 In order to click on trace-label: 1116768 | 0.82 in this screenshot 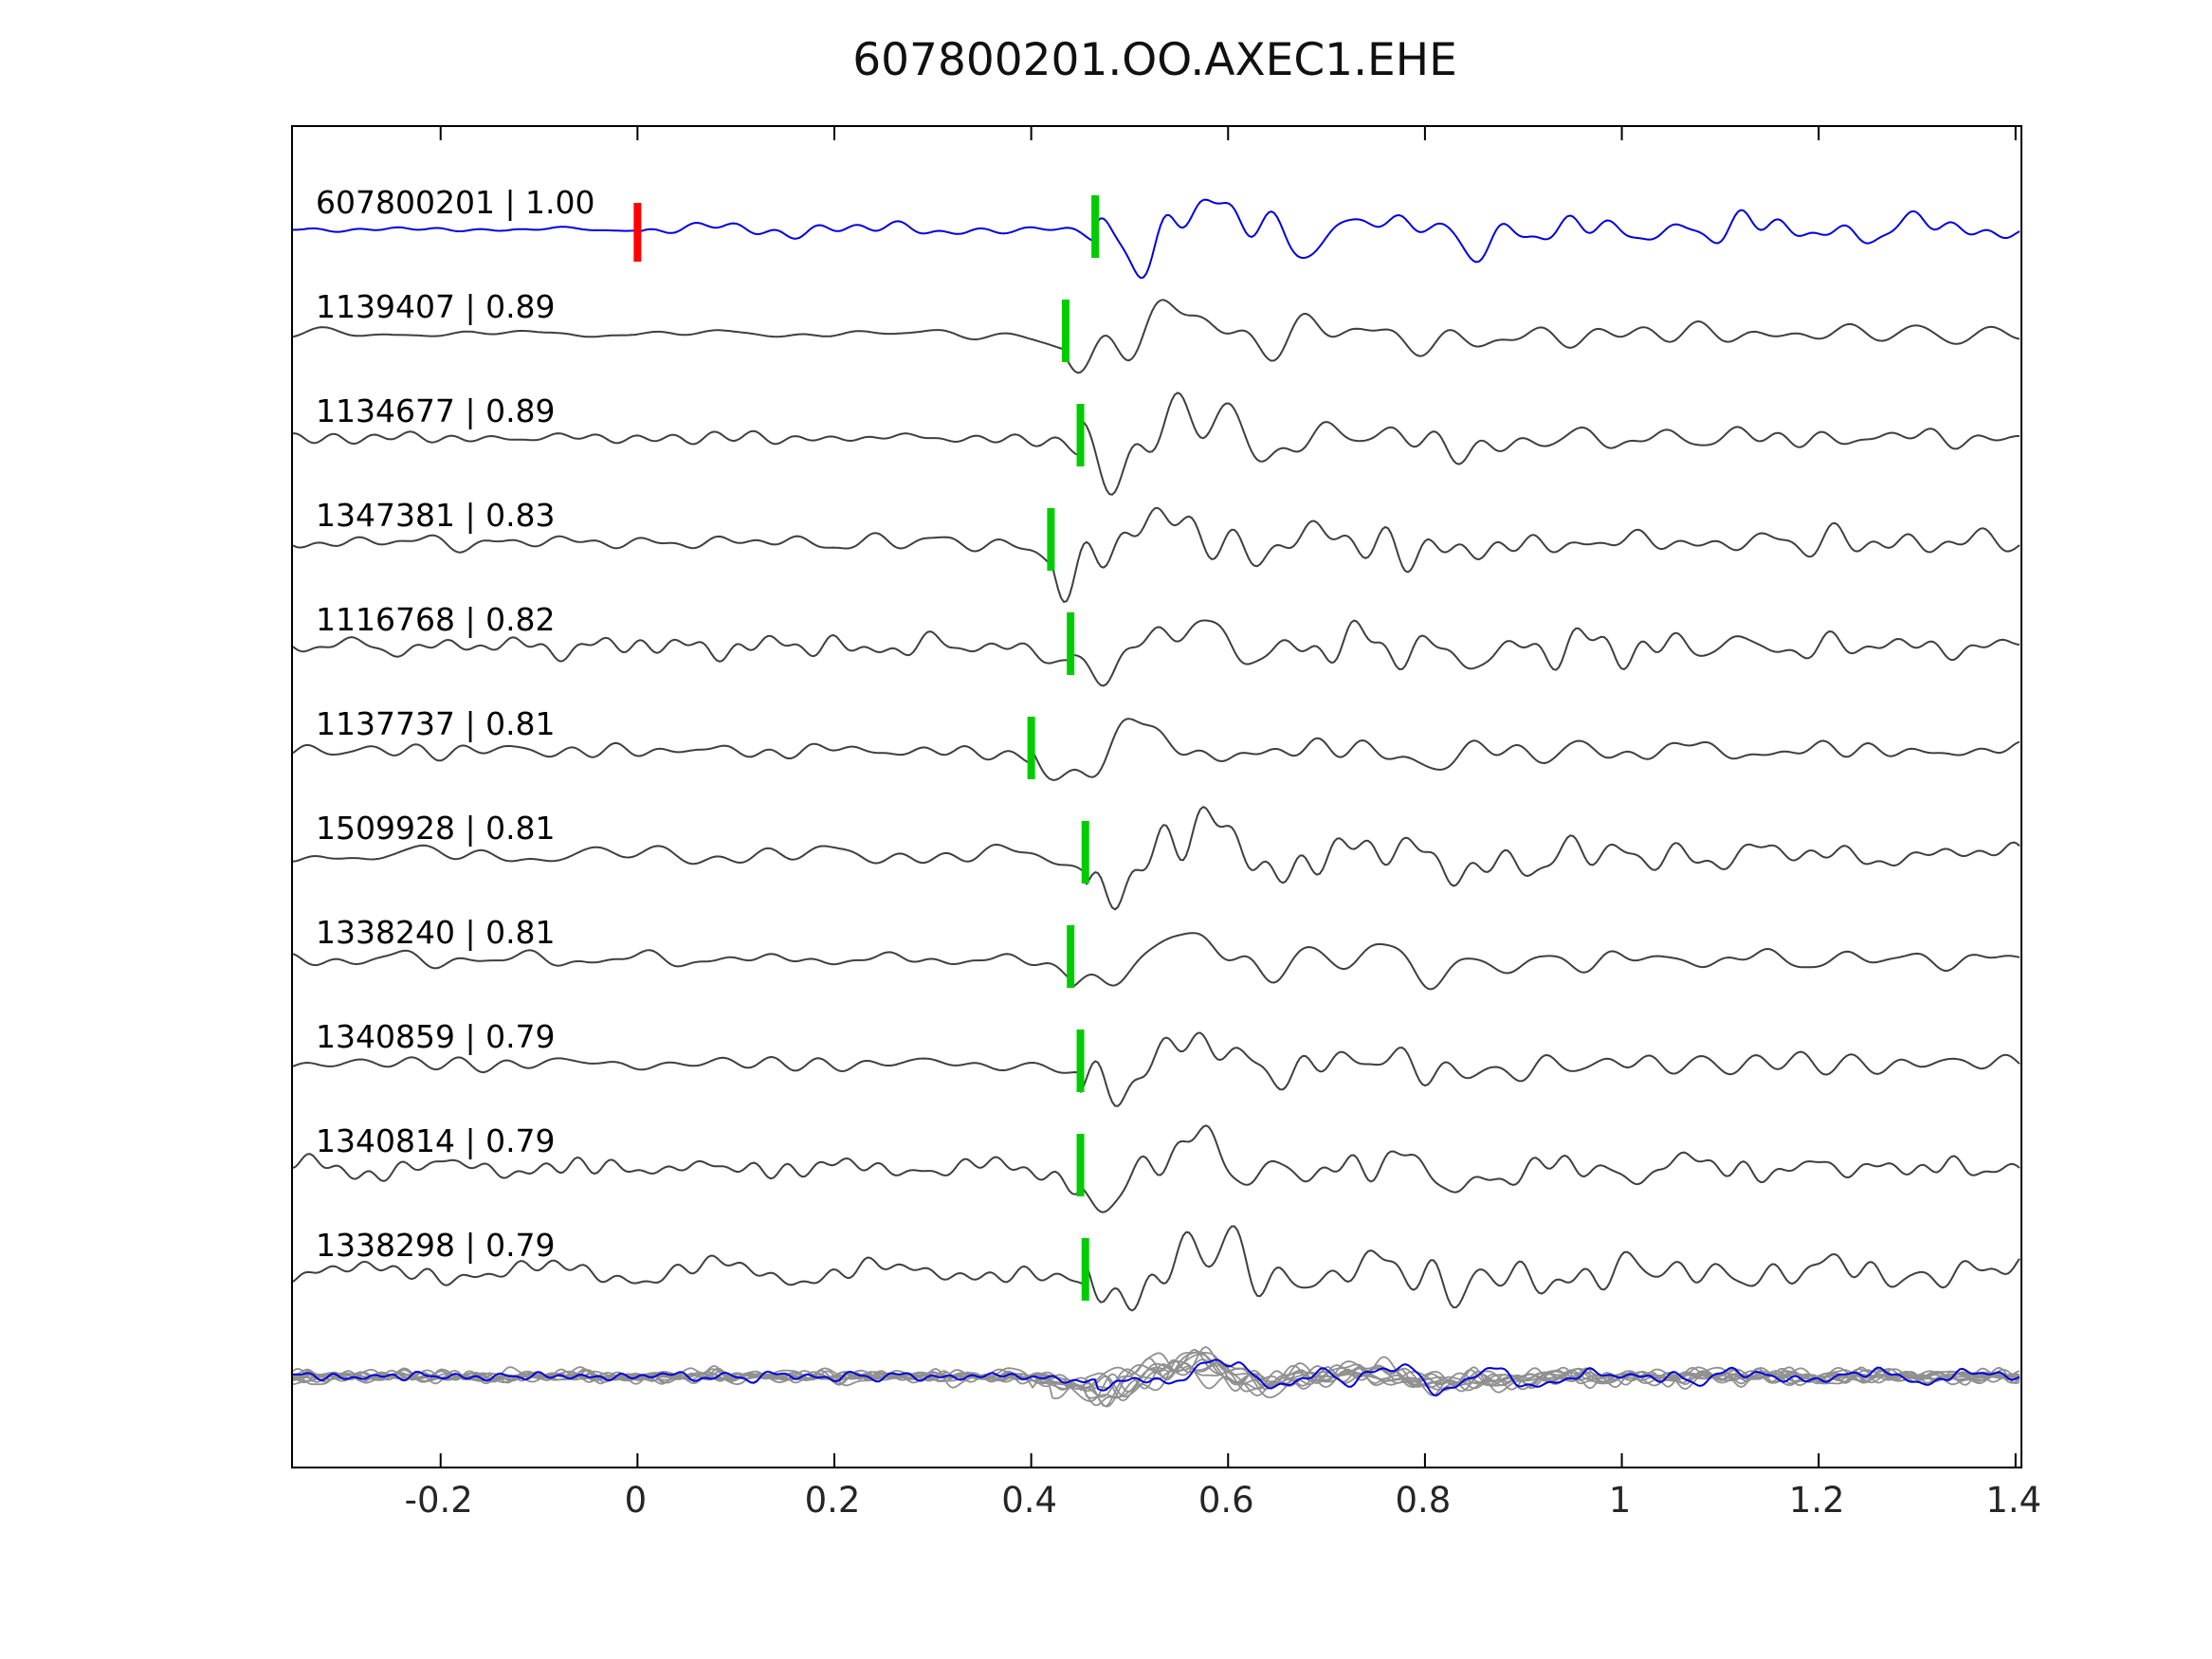, I will do `click(436, 619)`.